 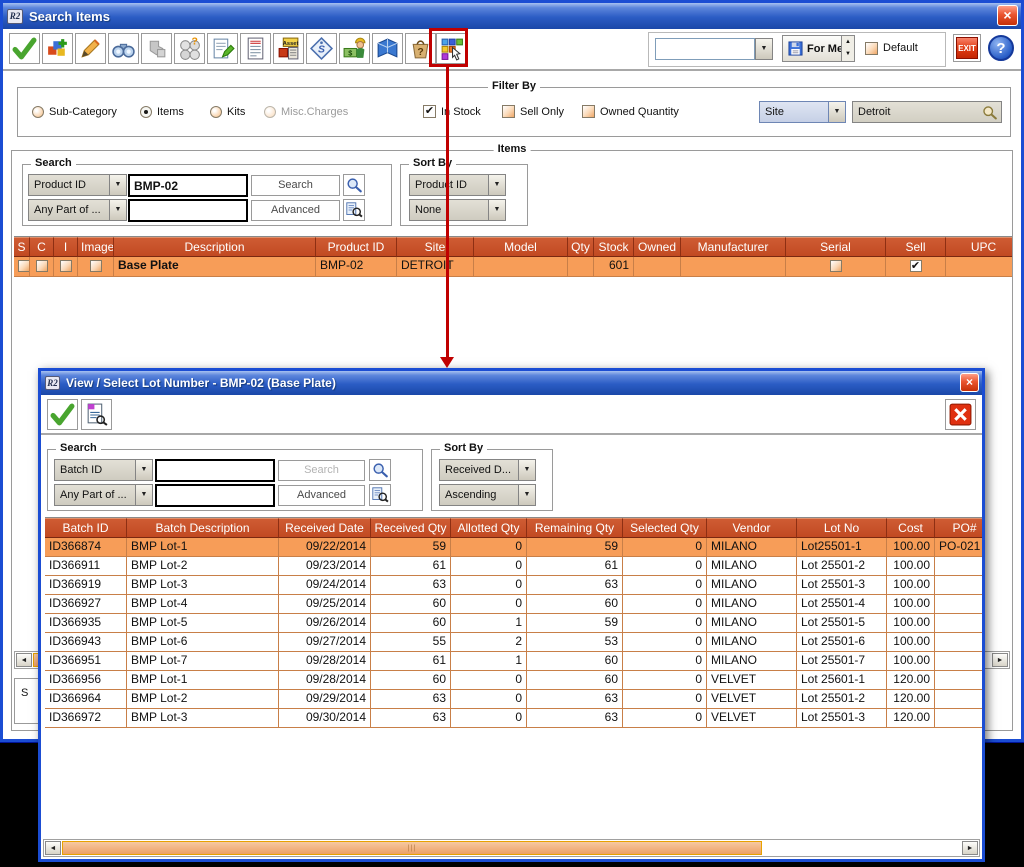 I want to click on column-header-selected-qty: Selected Qty, so click(x=665, y=528).